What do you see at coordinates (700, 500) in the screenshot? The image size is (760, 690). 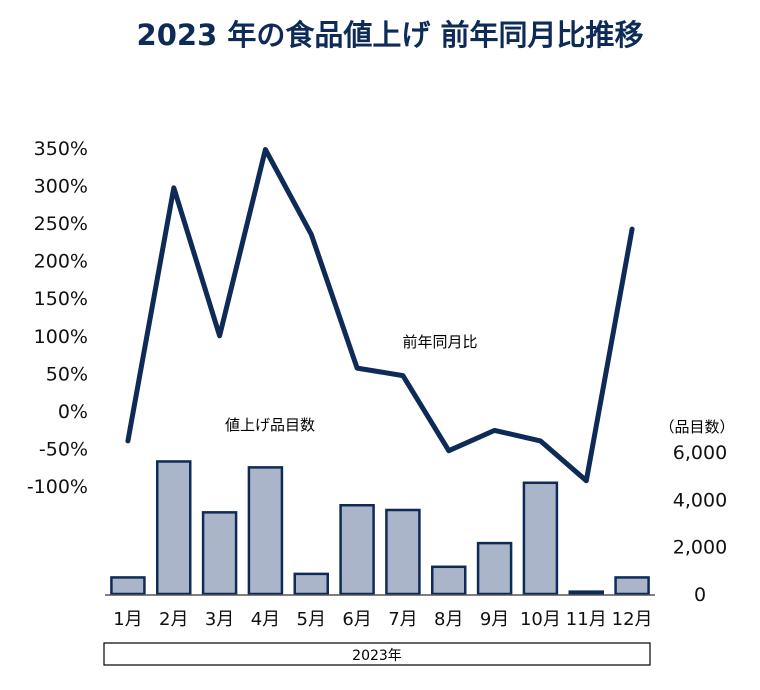 I see `right-axis-tick-label: 4,000` at bounding box center [700, 500].